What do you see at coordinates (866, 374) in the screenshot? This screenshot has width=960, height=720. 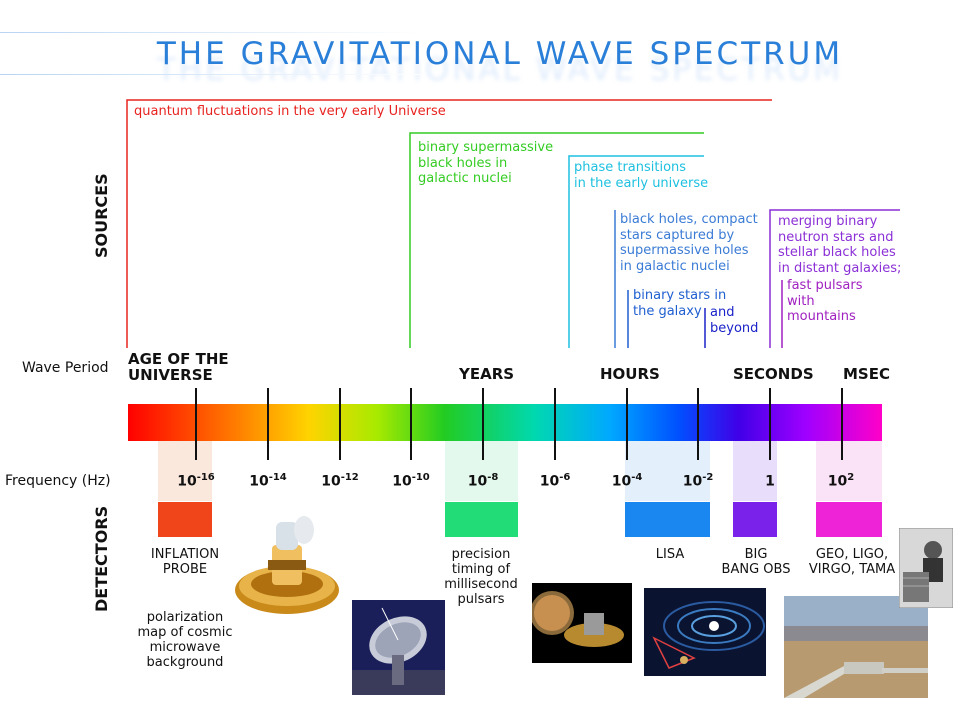 I see `period-msec: MSEC` at bounding box center [866, 374].